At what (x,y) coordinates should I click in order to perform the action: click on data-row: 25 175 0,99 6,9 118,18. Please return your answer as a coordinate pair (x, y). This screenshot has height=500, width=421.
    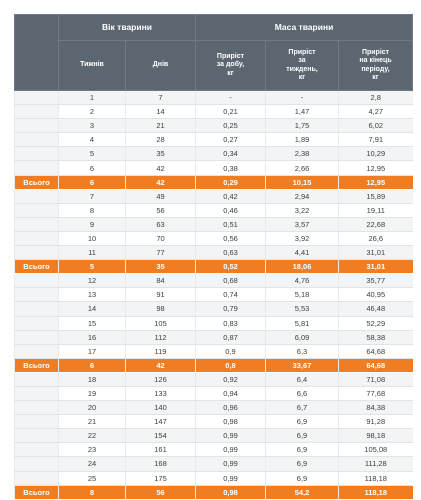
    Looking at the image, I should click on (213, 478).